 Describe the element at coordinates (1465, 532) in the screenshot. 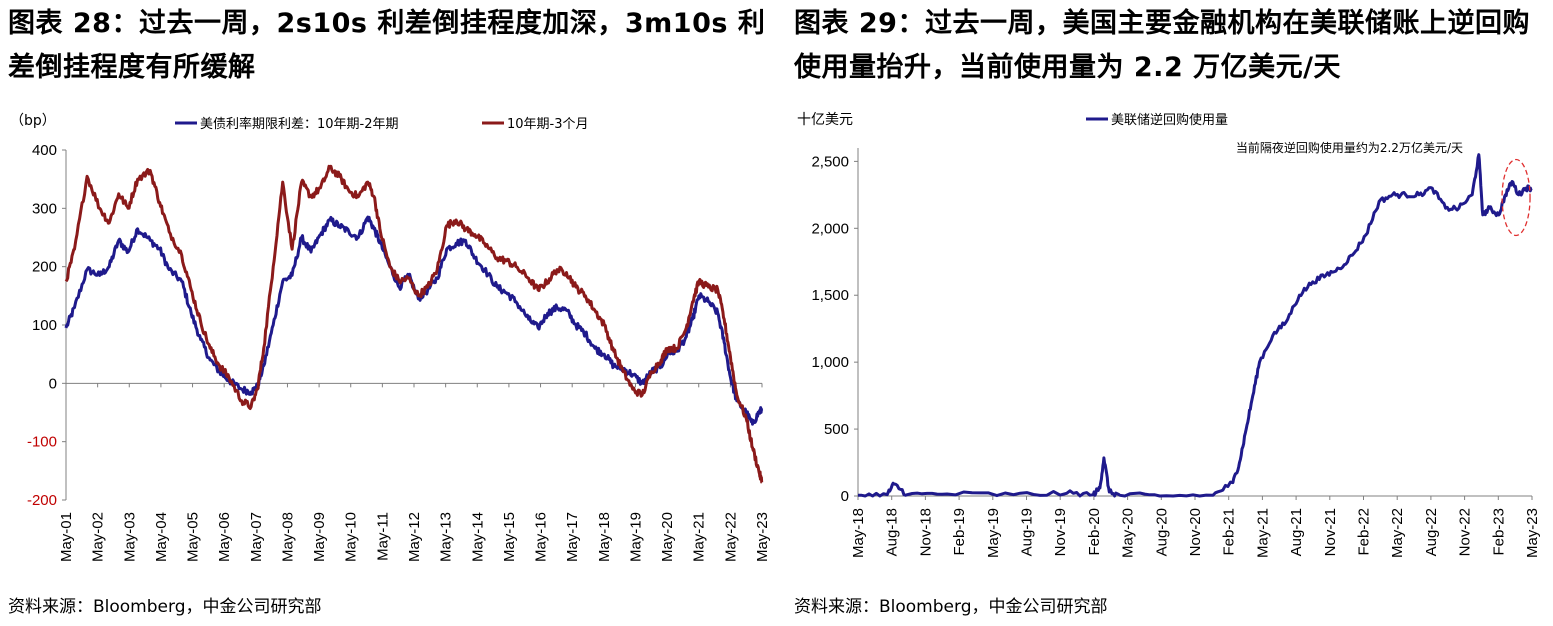

I see `x-tick-label: Nov-22` at that location.